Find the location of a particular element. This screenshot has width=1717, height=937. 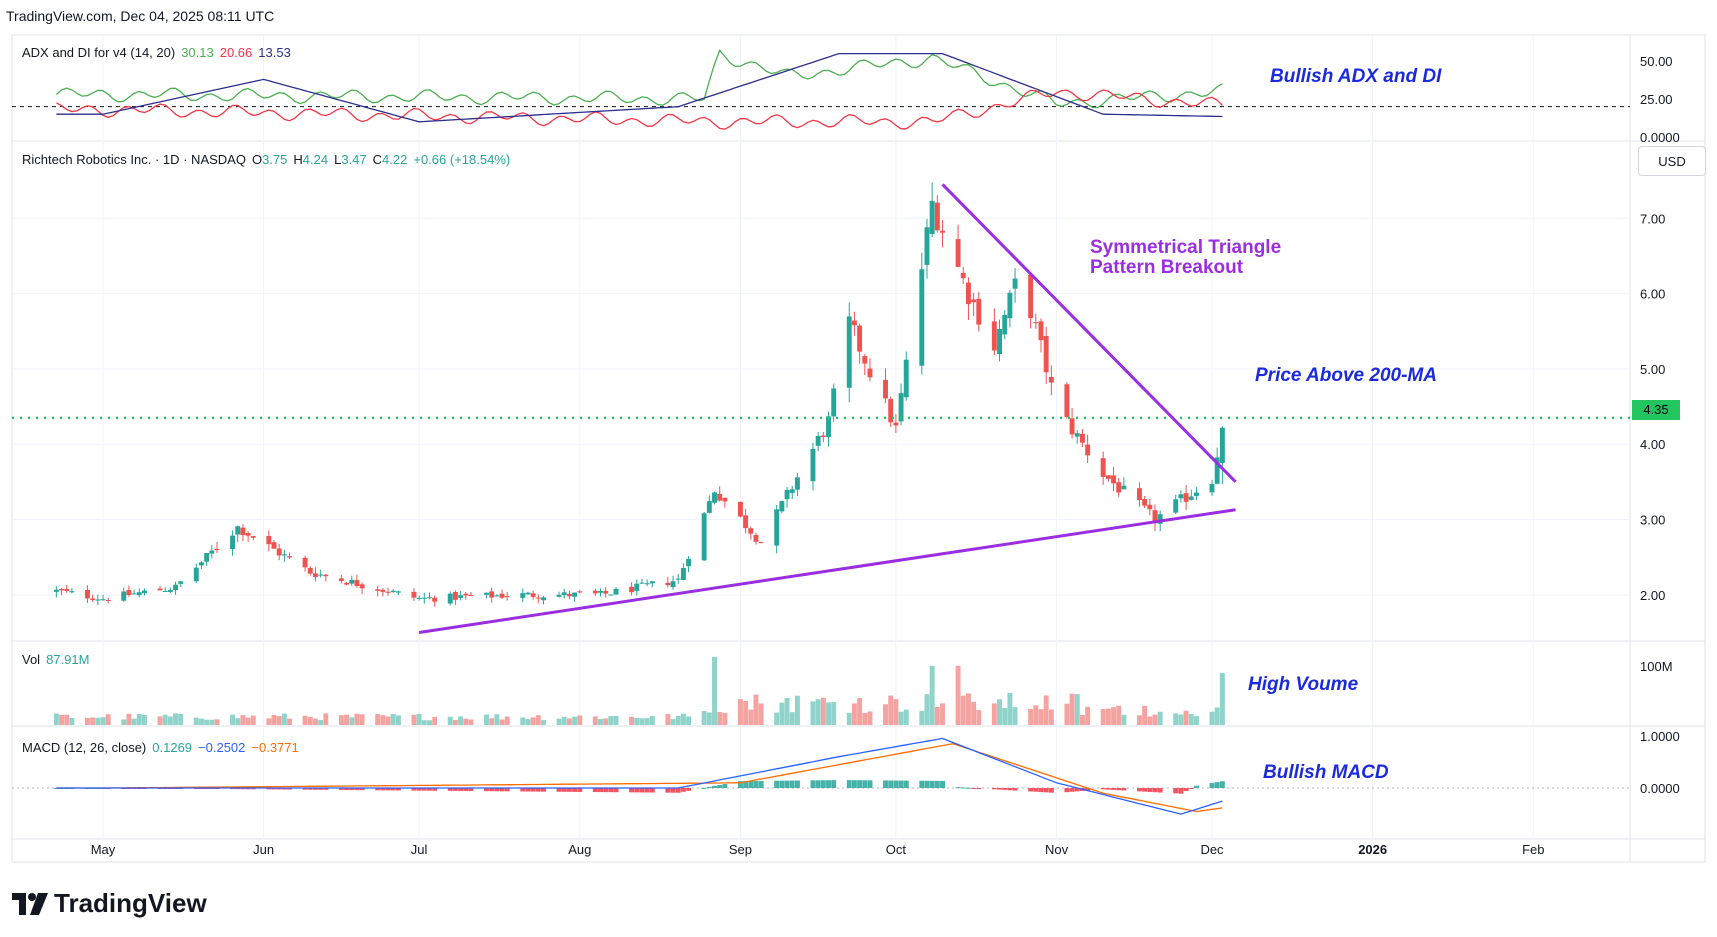

macd-legend: MACD (12, 26, close) 0.1269 −0.2502 −0.3771 is located at coordinates (163, 747).